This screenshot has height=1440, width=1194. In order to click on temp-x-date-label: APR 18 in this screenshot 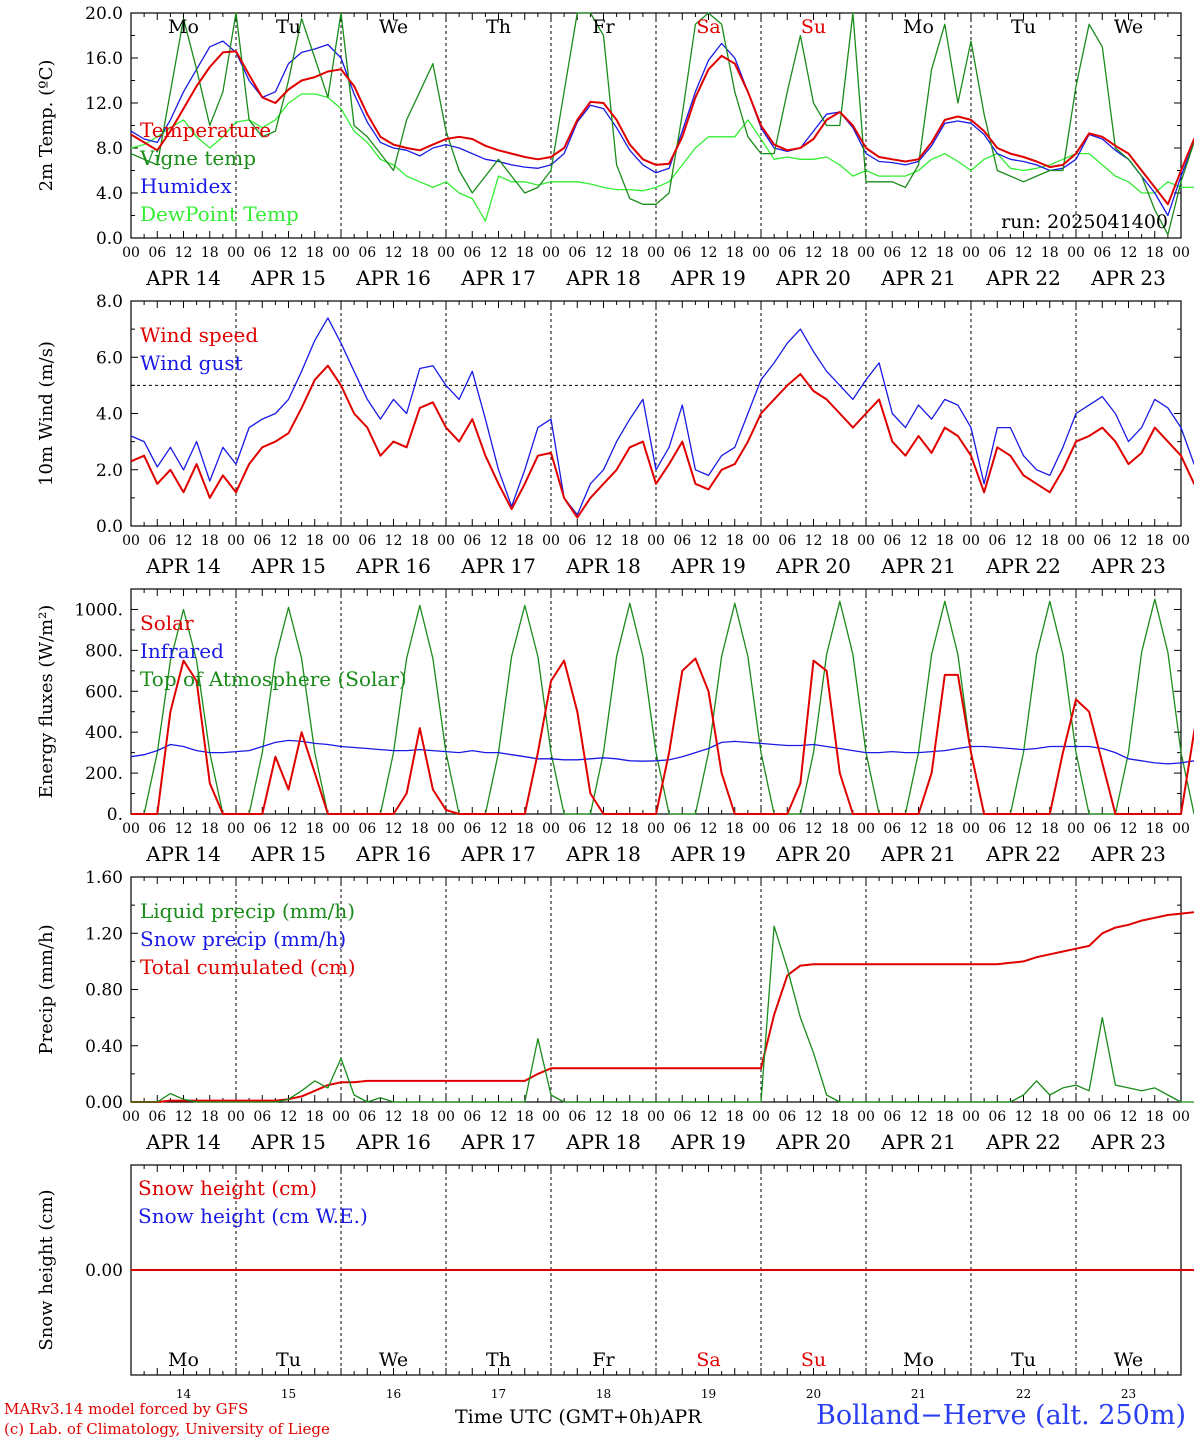, I will do `click(603, 278)`.